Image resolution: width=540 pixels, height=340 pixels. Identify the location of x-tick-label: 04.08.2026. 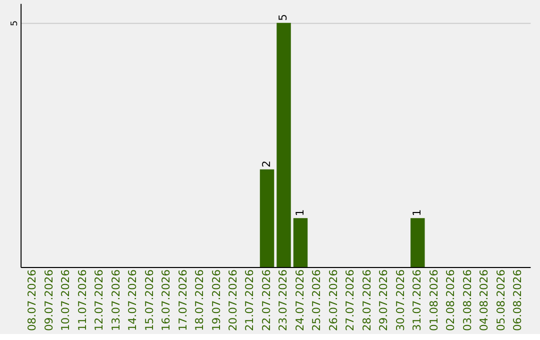
(484, 300).